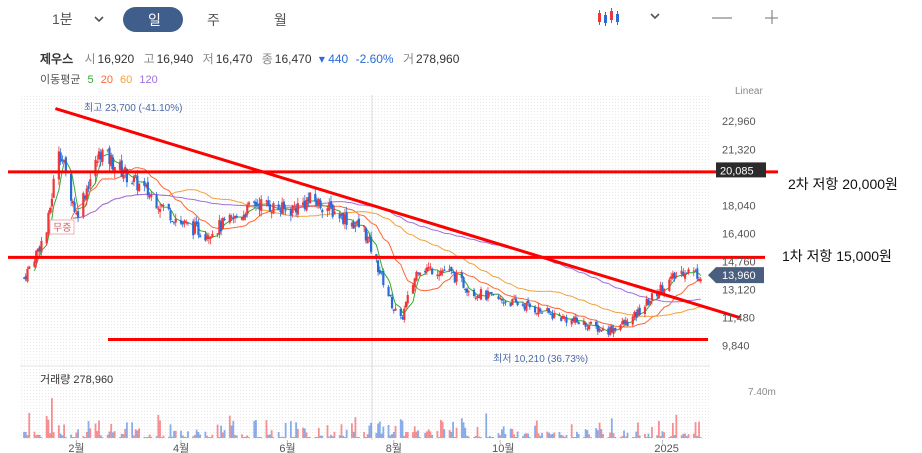 Image resolution: width=922 pixels, height=453 pixels. I want to click on volume-axis-label: 7.40m, so click(762, 392).